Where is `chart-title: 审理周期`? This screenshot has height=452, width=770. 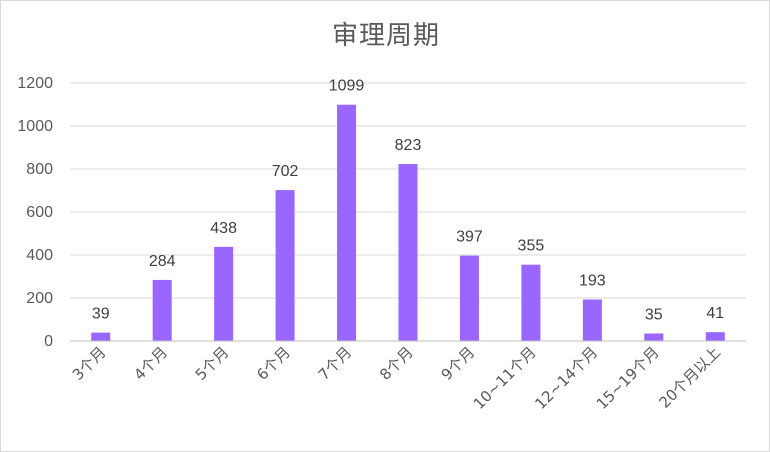
chart-title: 审理周期 is located at coordinates (385, 36).